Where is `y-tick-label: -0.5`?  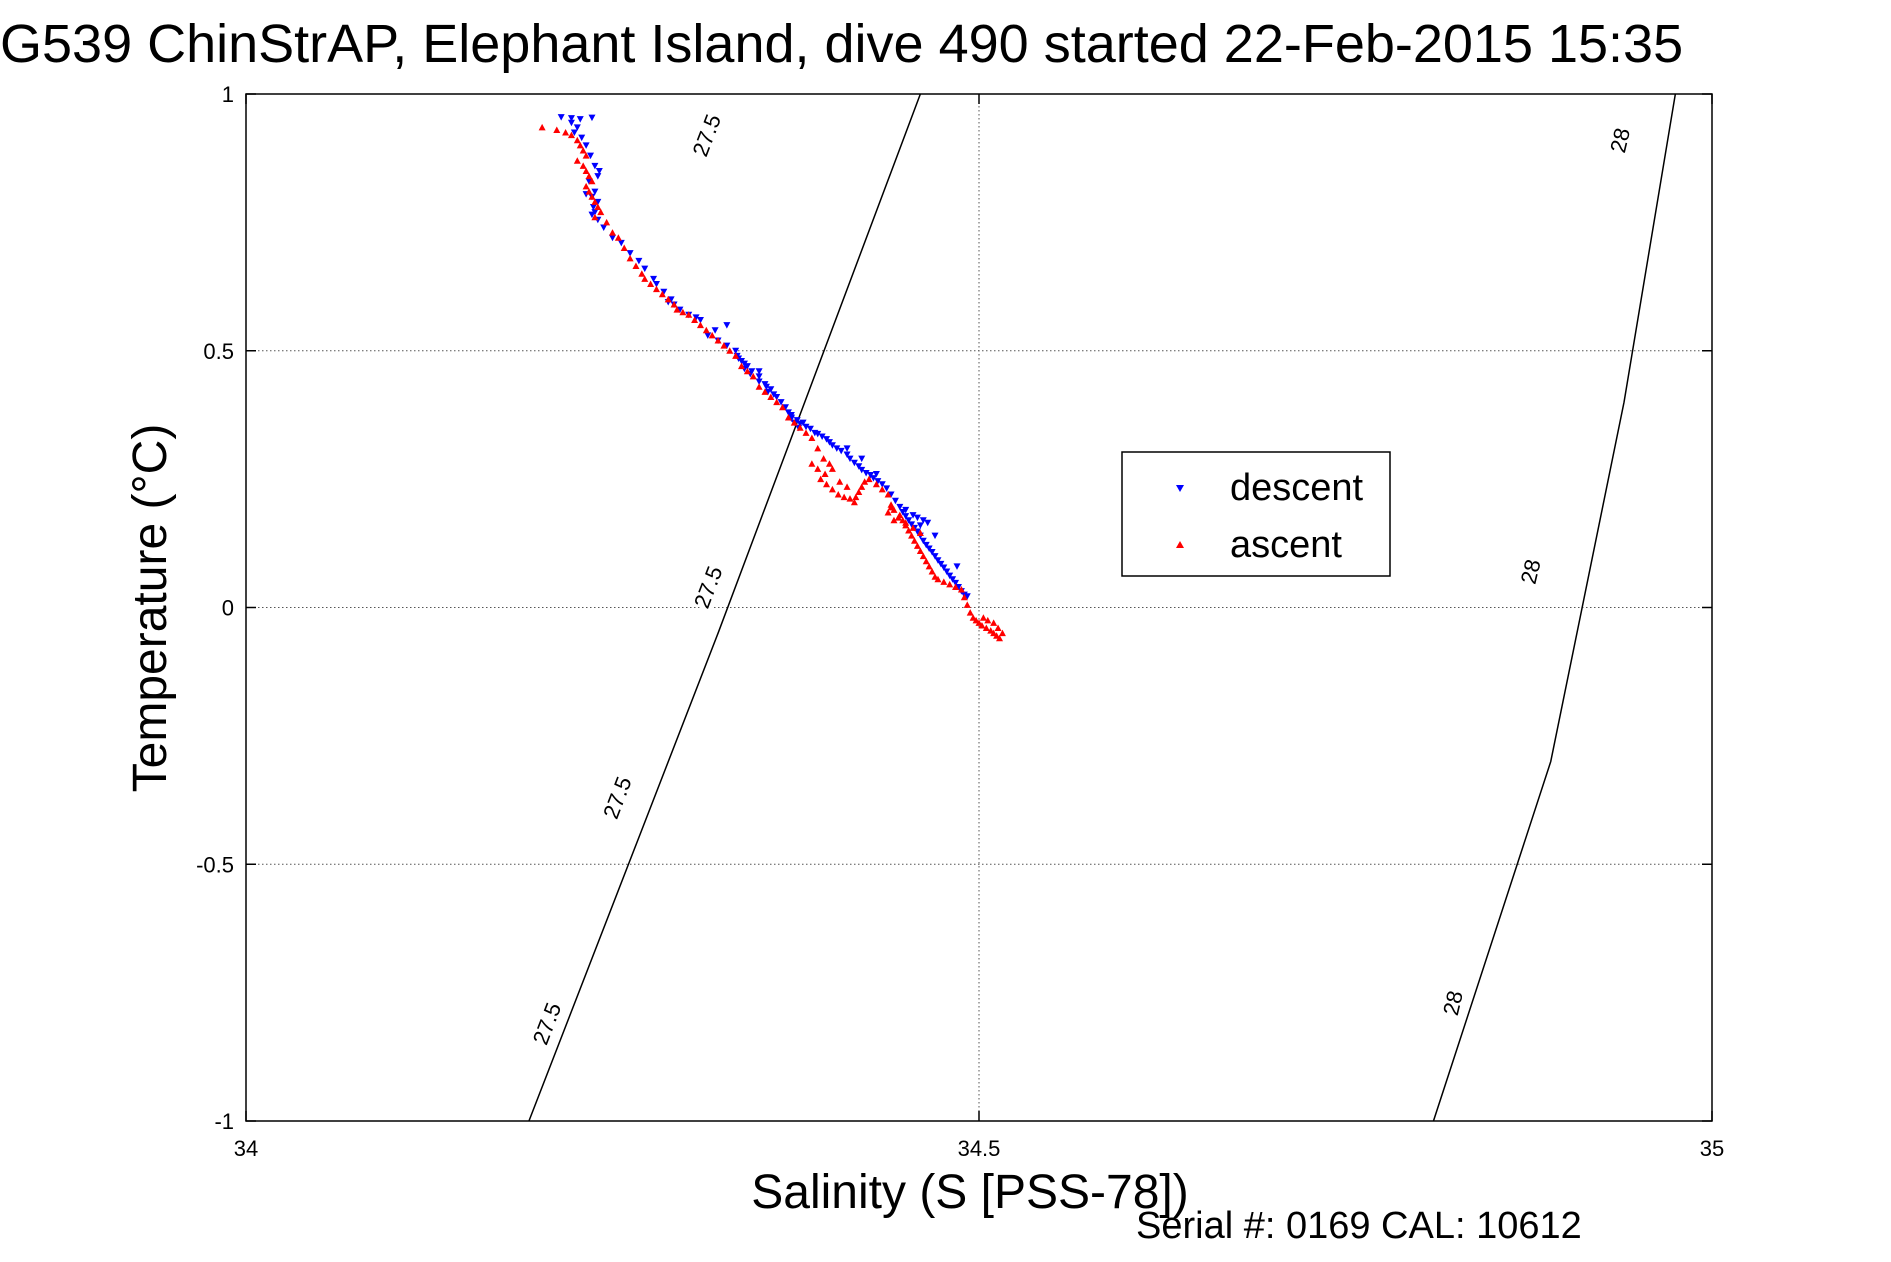
y-tick-label: -0.5 is located at coordinates (215, 864).